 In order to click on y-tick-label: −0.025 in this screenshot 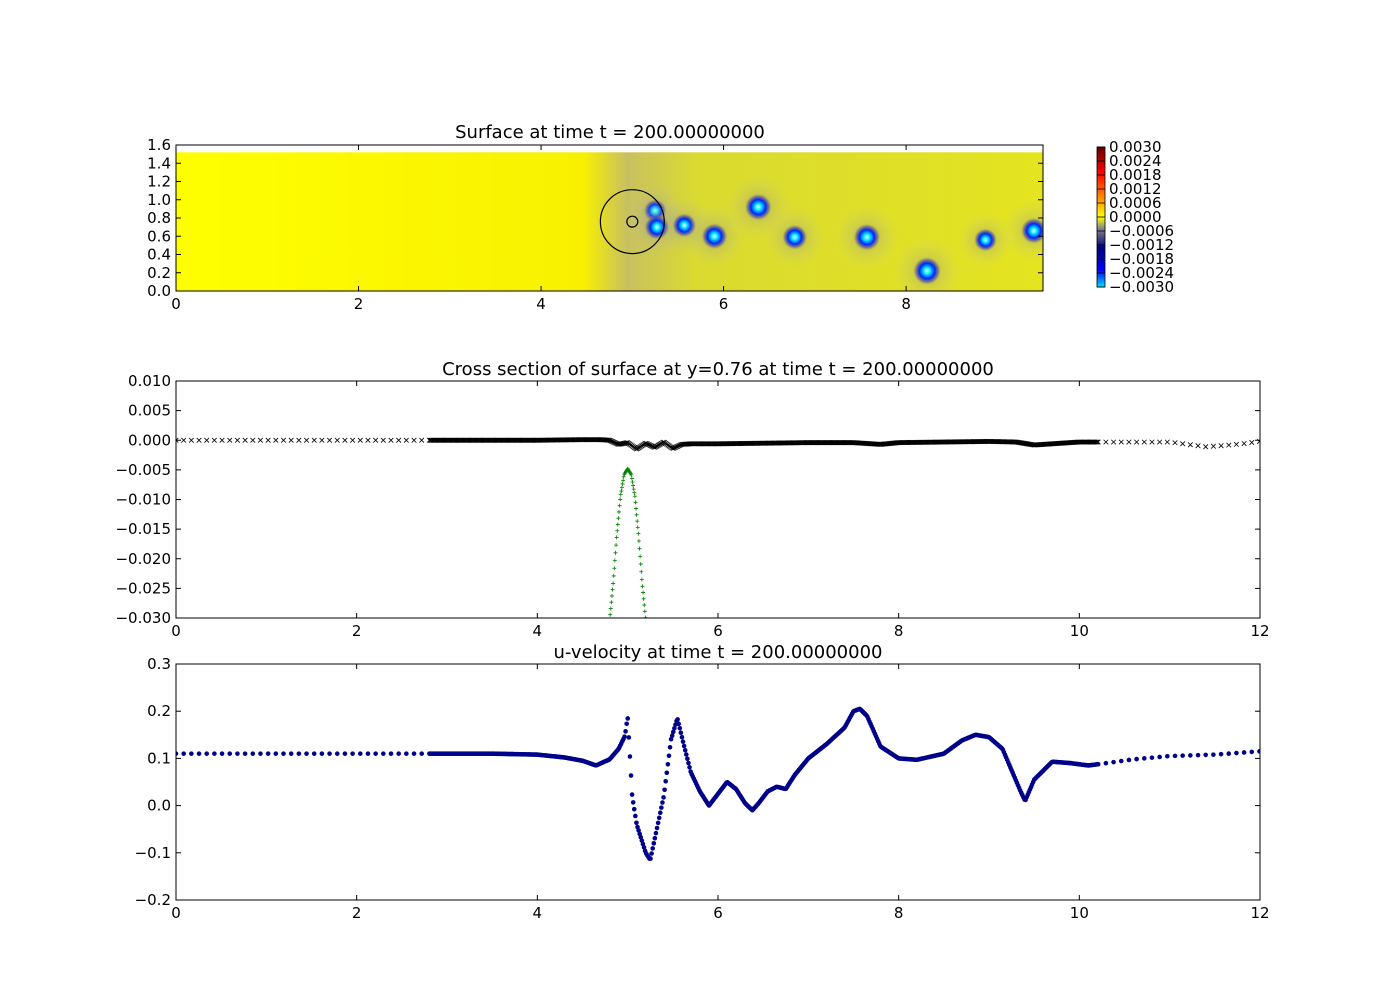, I will do `click(143, 588)`.